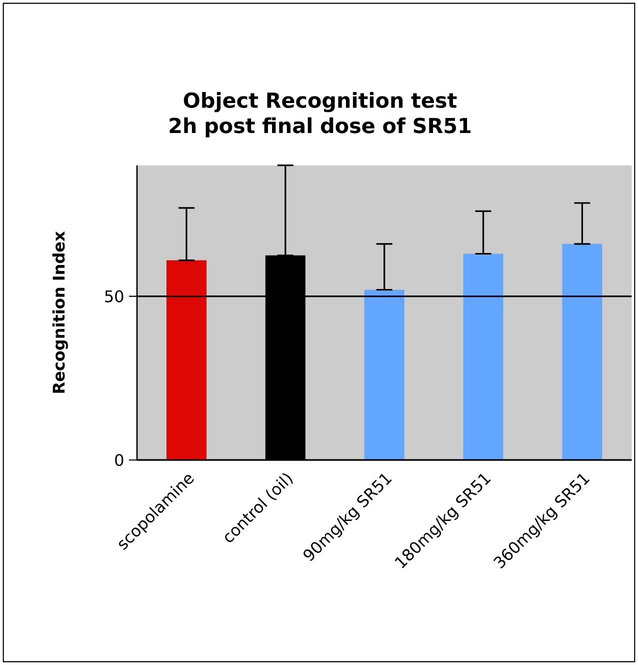 The width and height of the screenshot is (638, 665). I want to click on y-tick-label: 50, so click(114, 296).